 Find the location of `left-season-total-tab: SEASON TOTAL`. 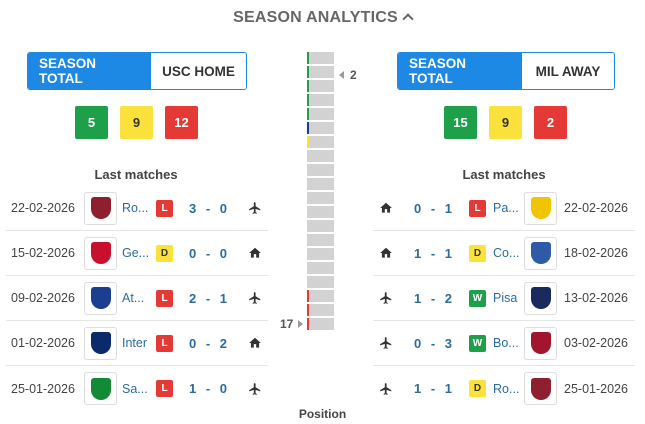

left-season-total-tab: SEASON TOTAL is located at coordinates (89, 71).